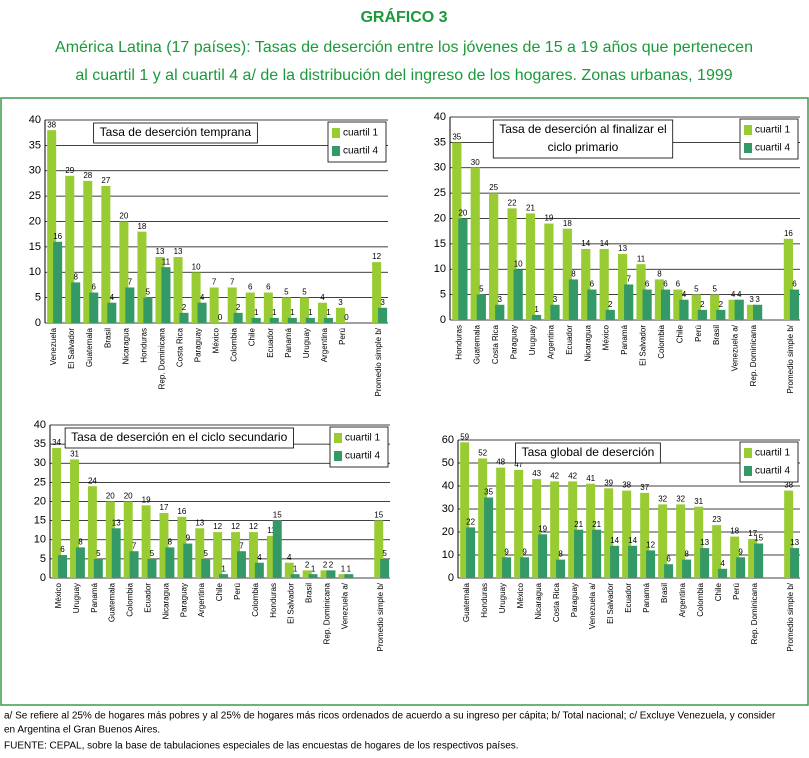 The width and height of the screenshot is (809, 758). I want to click on data-label: 0, so click(346, 317).